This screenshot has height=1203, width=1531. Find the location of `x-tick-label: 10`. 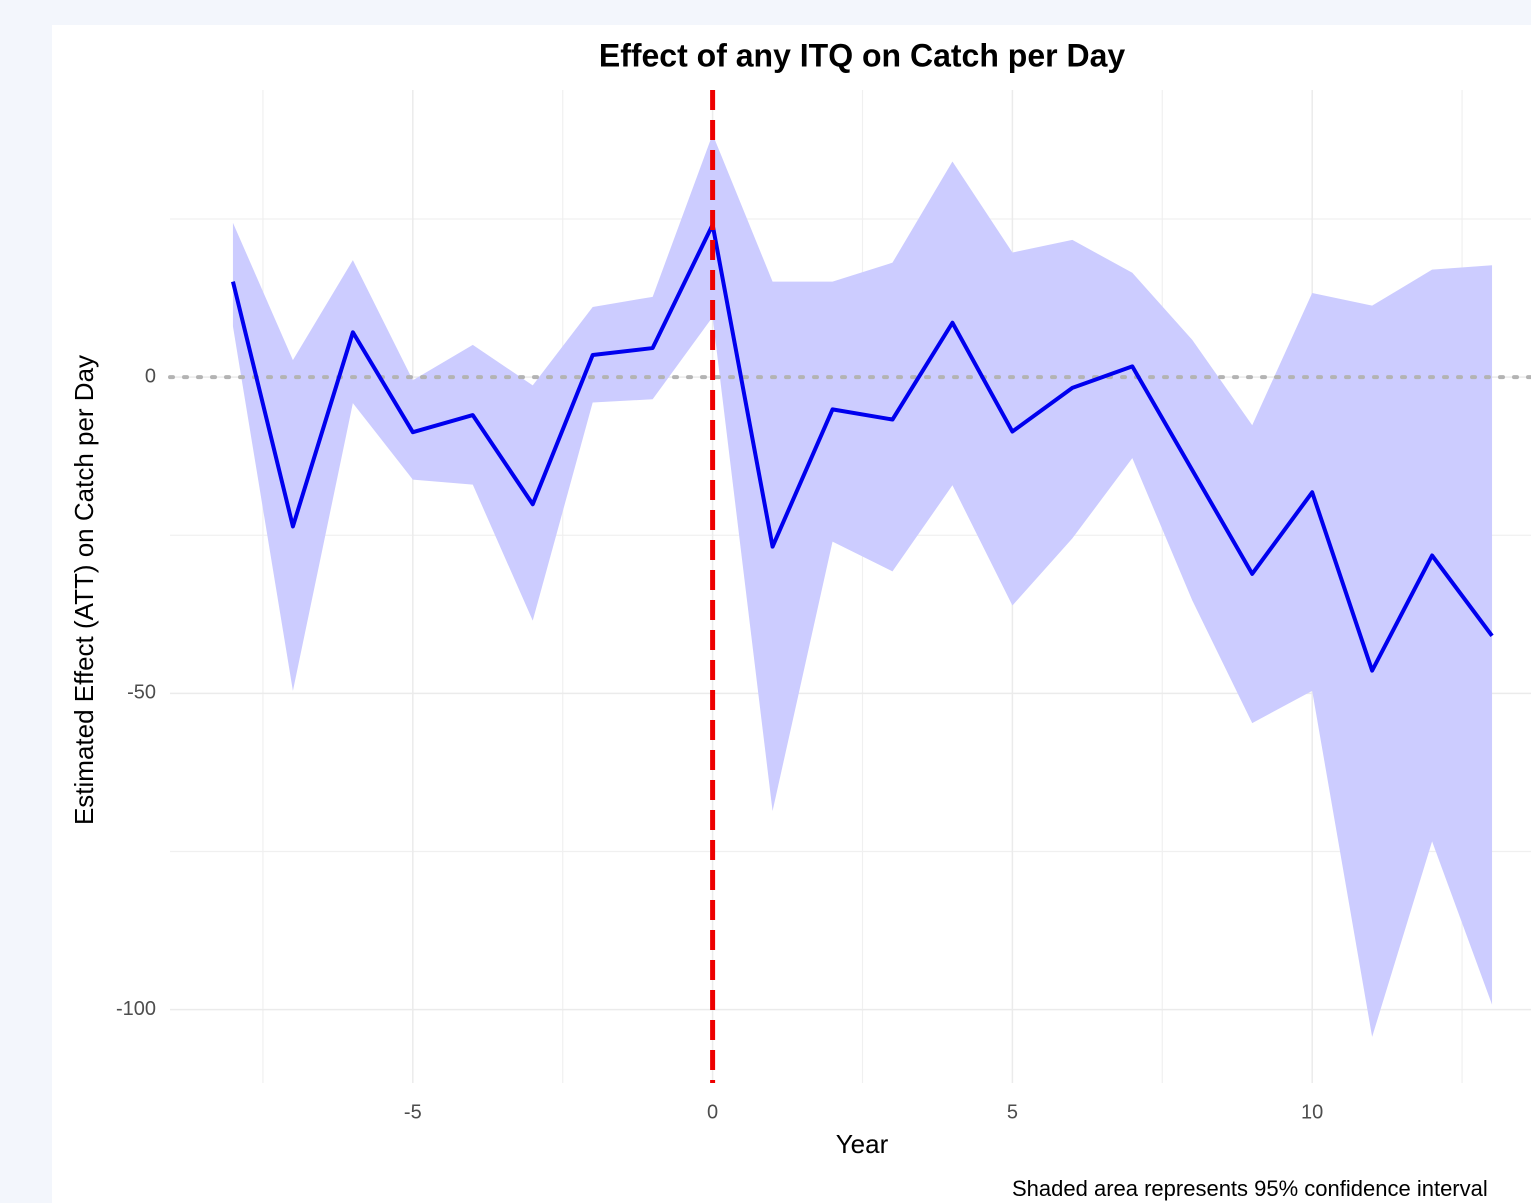

x-tick-label: 10 is located at coordinates (1312, 1112).